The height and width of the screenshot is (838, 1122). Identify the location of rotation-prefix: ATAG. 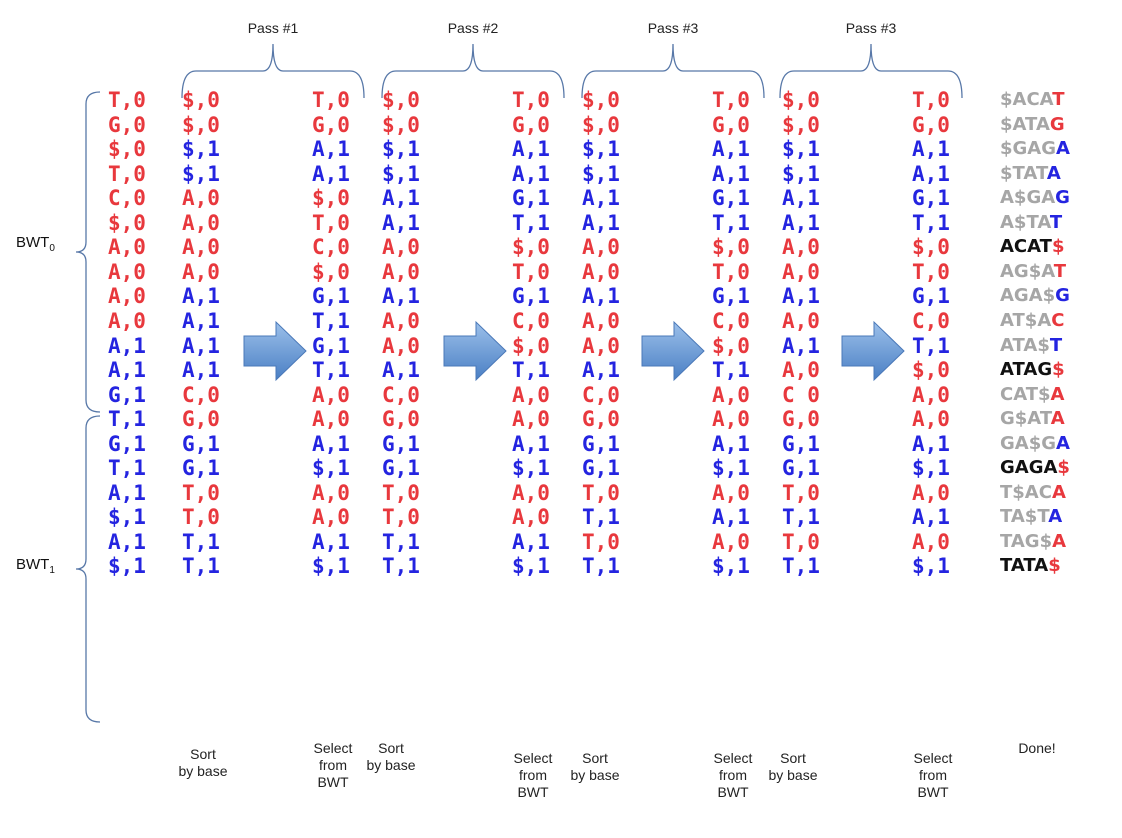
(1026, 370).